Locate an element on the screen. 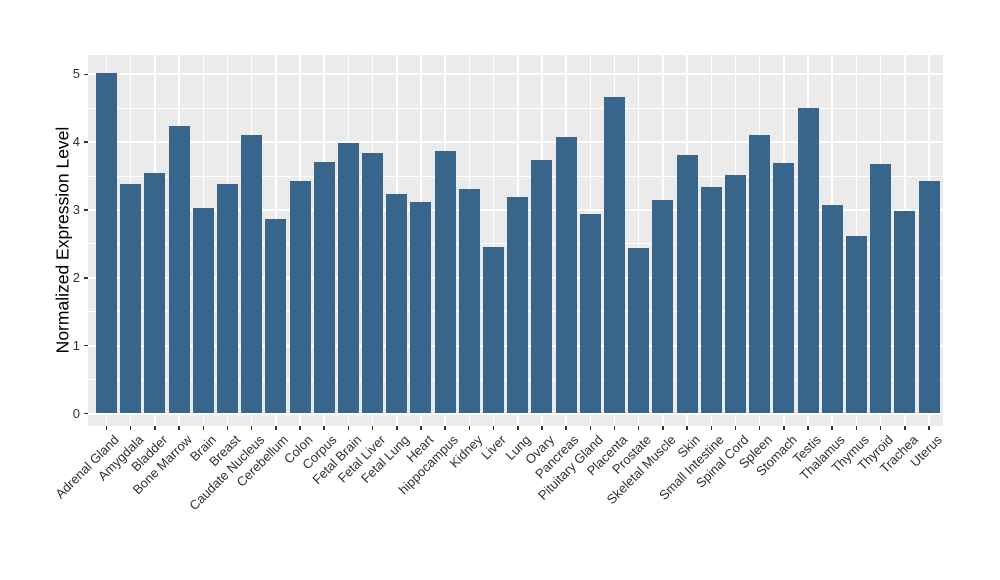 The width and height of the screenshot is (1000, 580). y-tick-label: 4 is located at coordinates (76, 142).